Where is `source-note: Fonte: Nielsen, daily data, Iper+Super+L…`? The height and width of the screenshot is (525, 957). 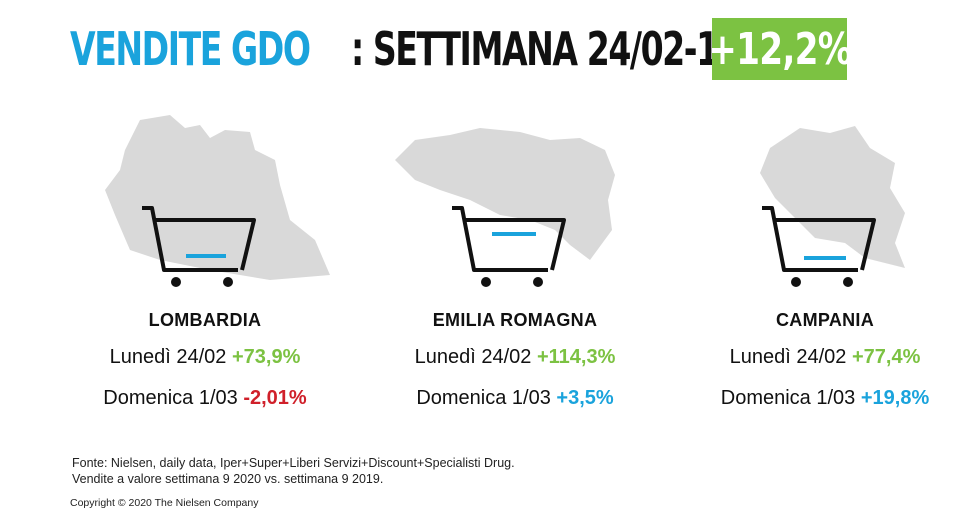 source-note: Fonte: Nielsen, daily data, Iper+Super+L… is located at coordinates (293, 471).